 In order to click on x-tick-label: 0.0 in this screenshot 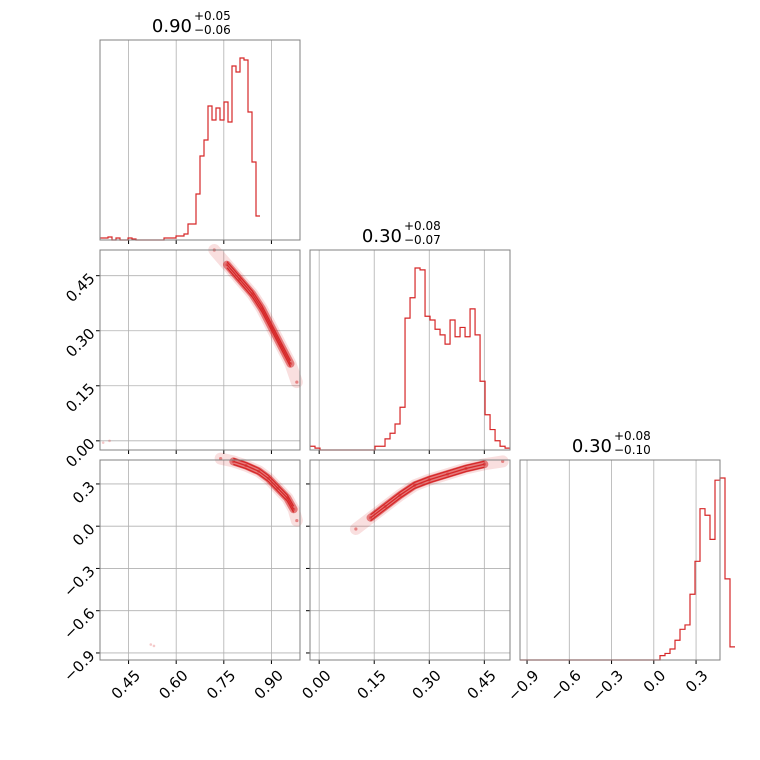, I will do `click(655, 681)`.